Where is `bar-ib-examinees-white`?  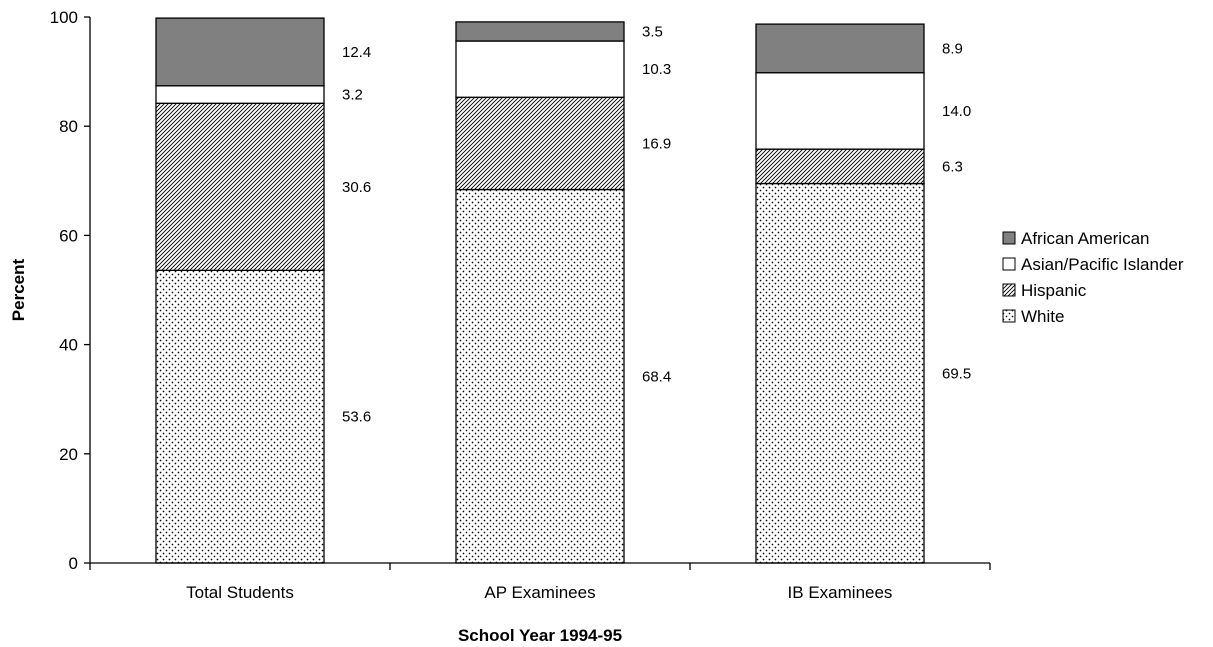 bar-ib-examinees-white is located at coordinates (840, 373).